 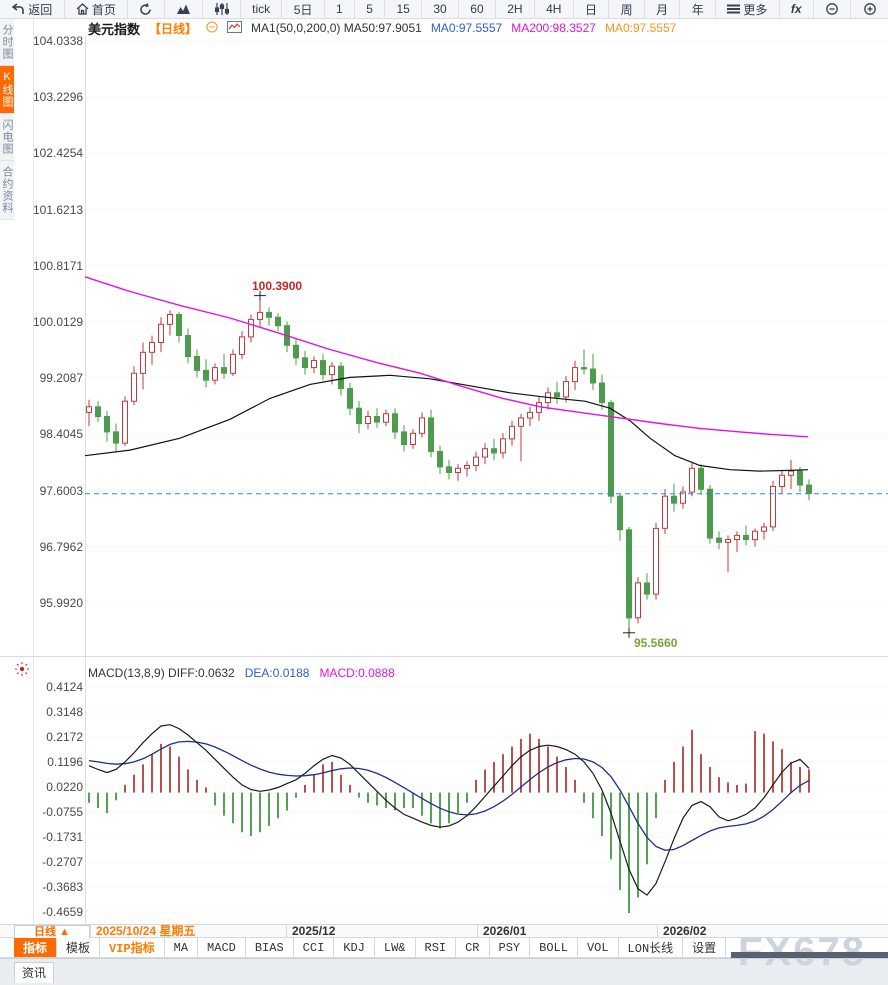 I want to click on panel-divider, so click(x=444, y=656).